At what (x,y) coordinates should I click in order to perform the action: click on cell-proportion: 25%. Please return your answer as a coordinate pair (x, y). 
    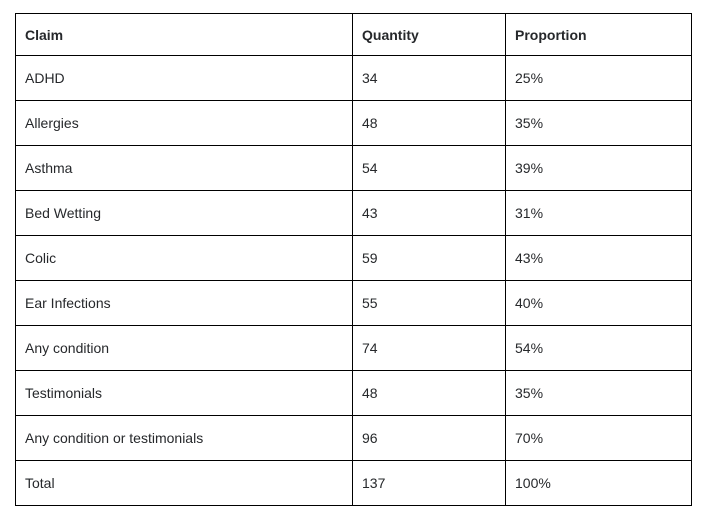
    Looking at the image, I should click on (598, 78).